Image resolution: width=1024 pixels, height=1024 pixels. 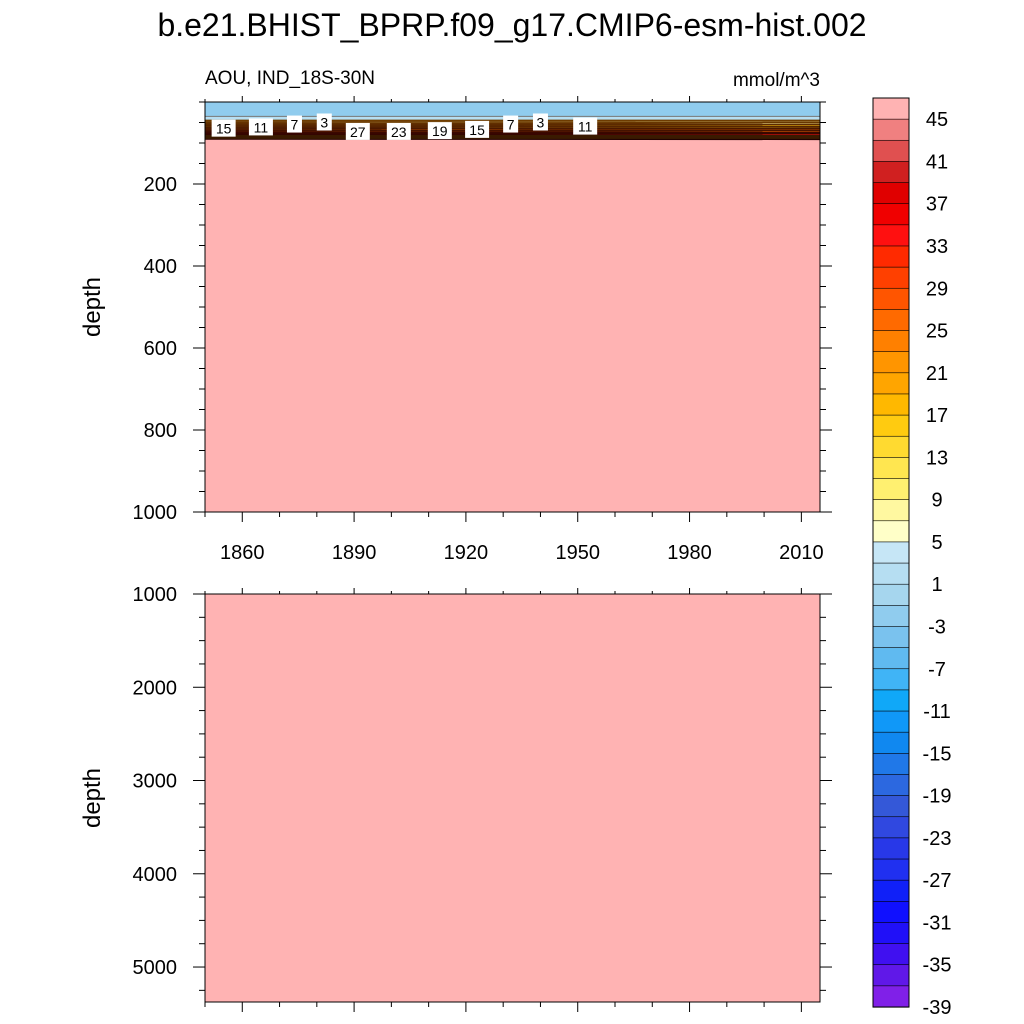 What do you see at coordinates (936, 585) in the screenshot?
I see `colorbar-label: 1` at bounding box center [936, 585].